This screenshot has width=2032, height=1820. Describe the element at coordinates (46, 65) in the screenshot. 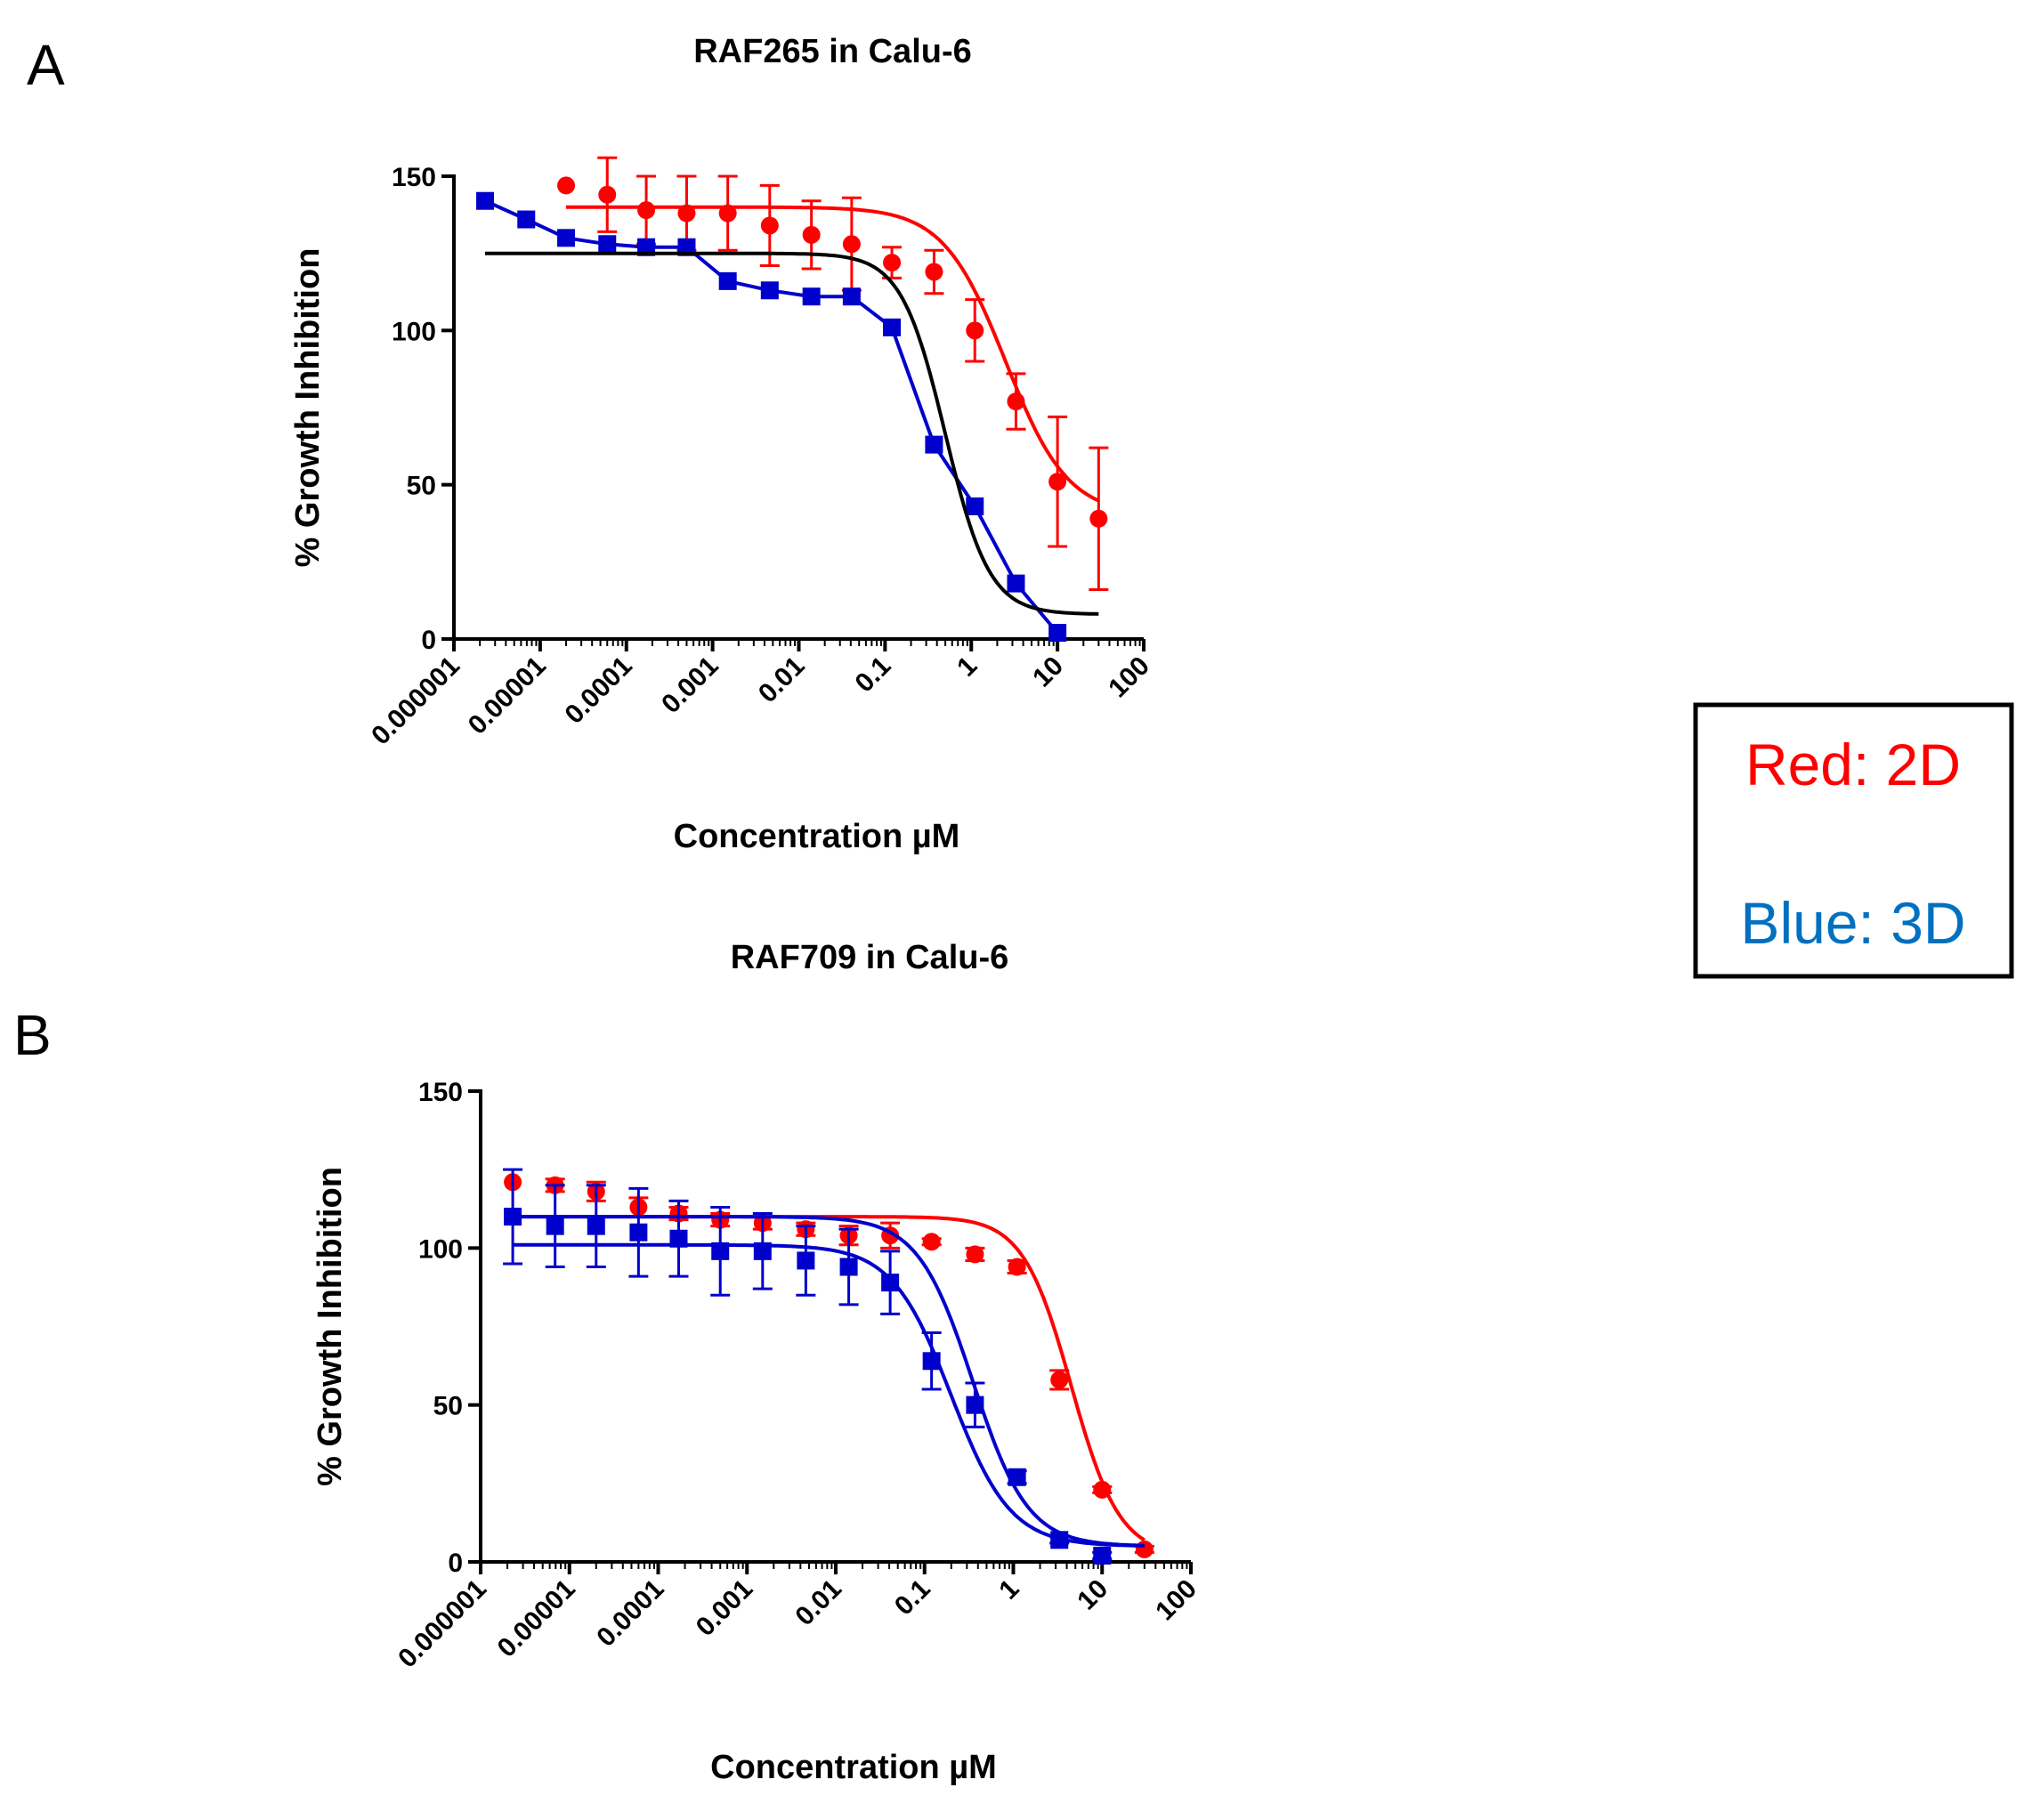

I see `panel-letter-a: A` at that location.